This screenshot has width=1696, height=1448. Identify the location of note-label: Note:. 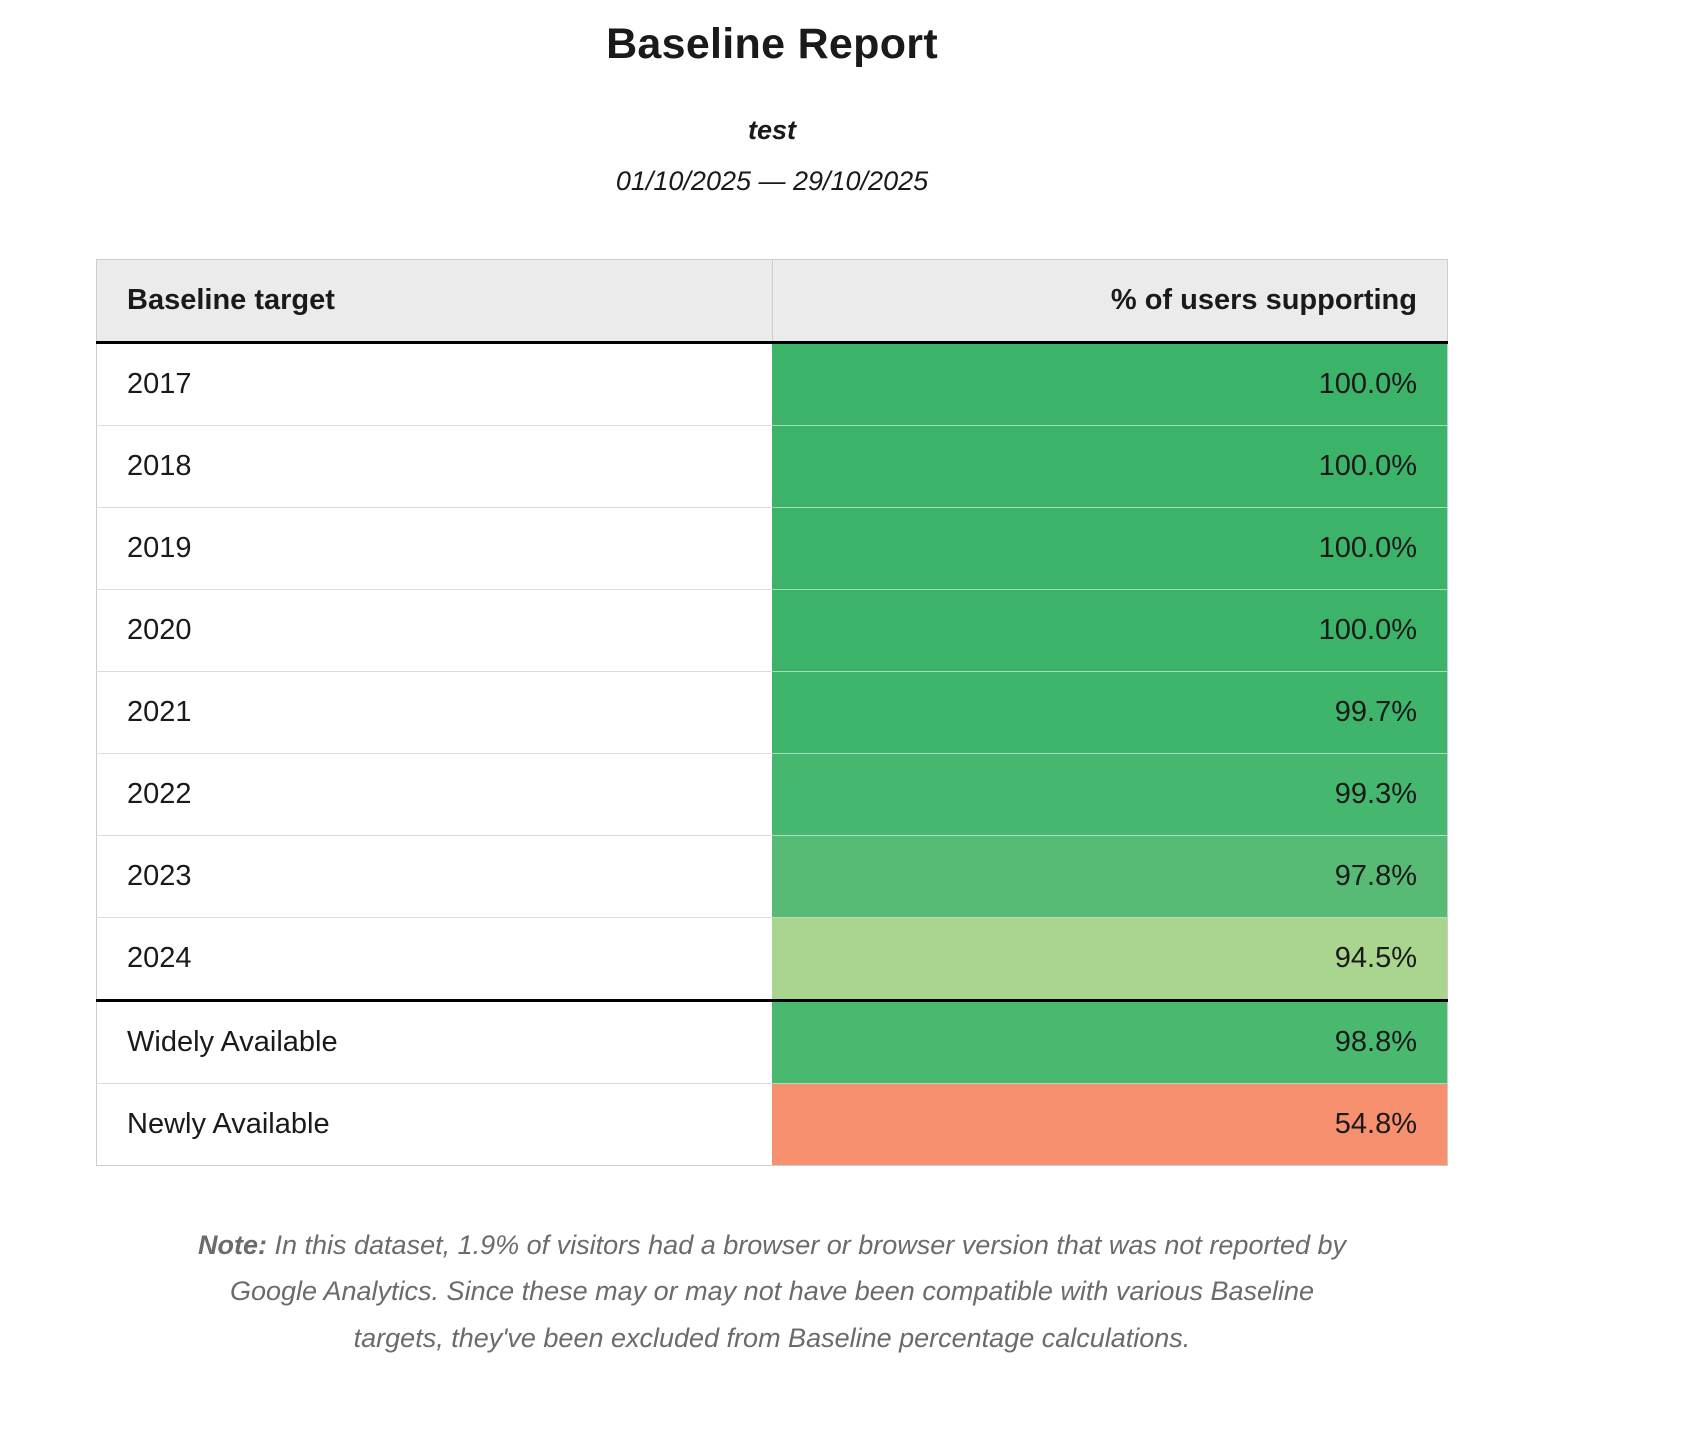
(232, 1245).